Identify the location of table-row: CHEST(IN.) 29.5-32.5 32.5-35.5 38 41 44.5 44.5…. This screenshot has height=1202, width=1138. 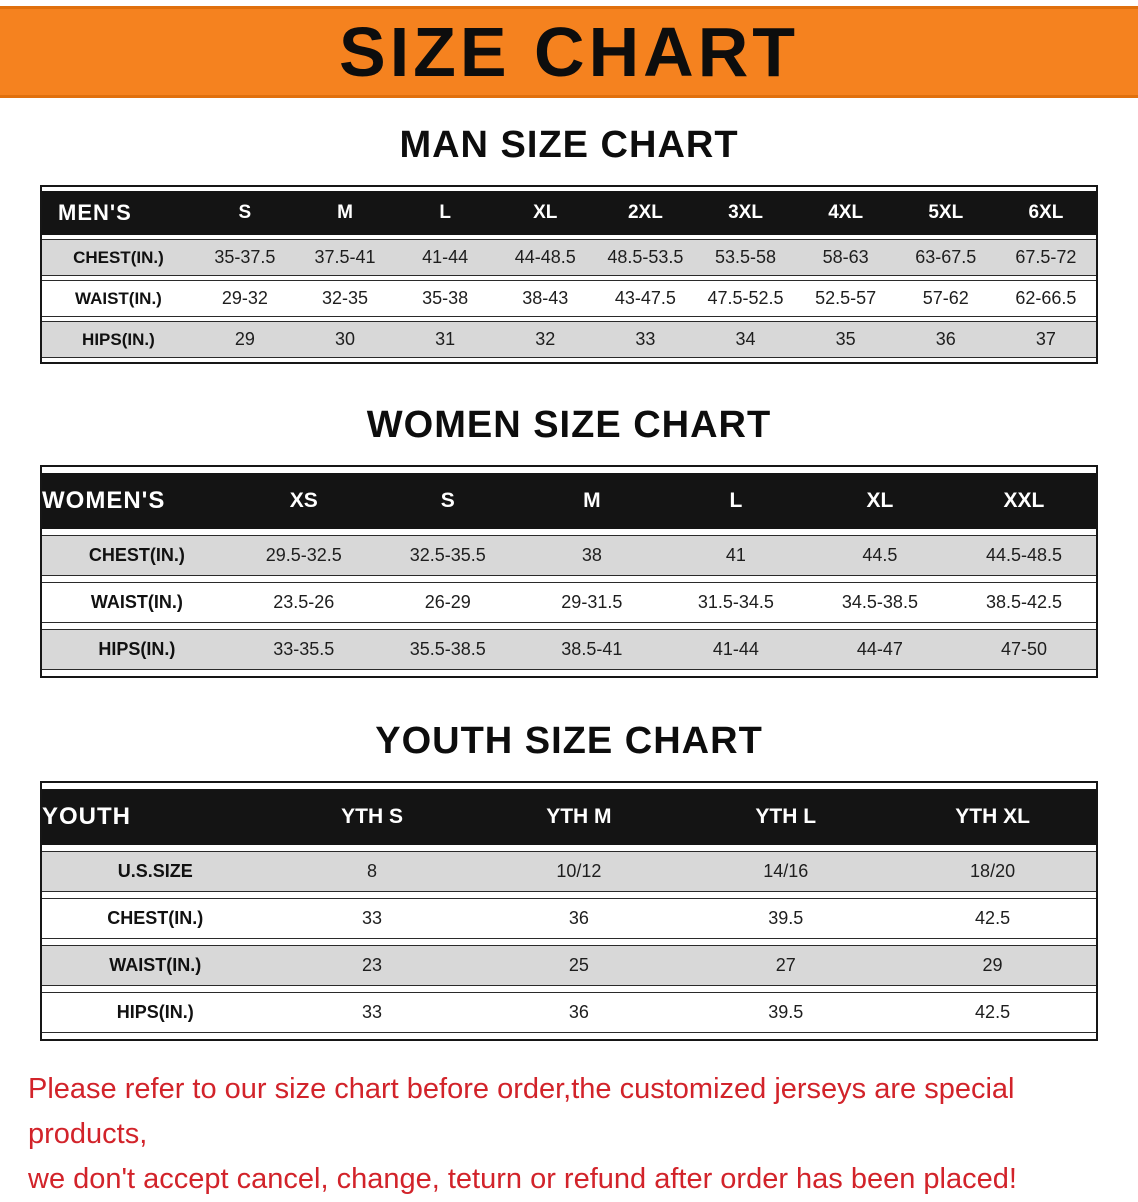
(569, 555).